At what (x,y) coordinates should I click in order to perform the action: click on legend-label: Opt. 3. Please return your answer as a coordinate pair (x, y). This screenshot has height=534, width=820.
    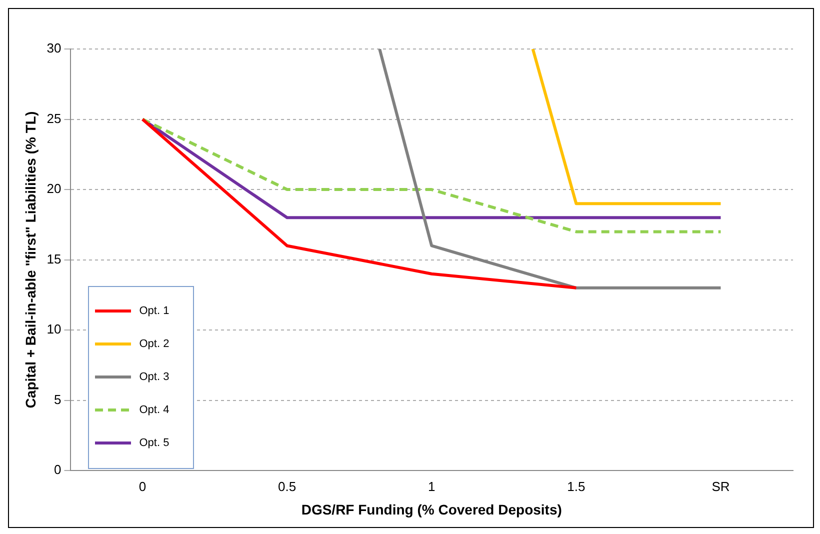
    Looking at the image, I should click on (154, 377).